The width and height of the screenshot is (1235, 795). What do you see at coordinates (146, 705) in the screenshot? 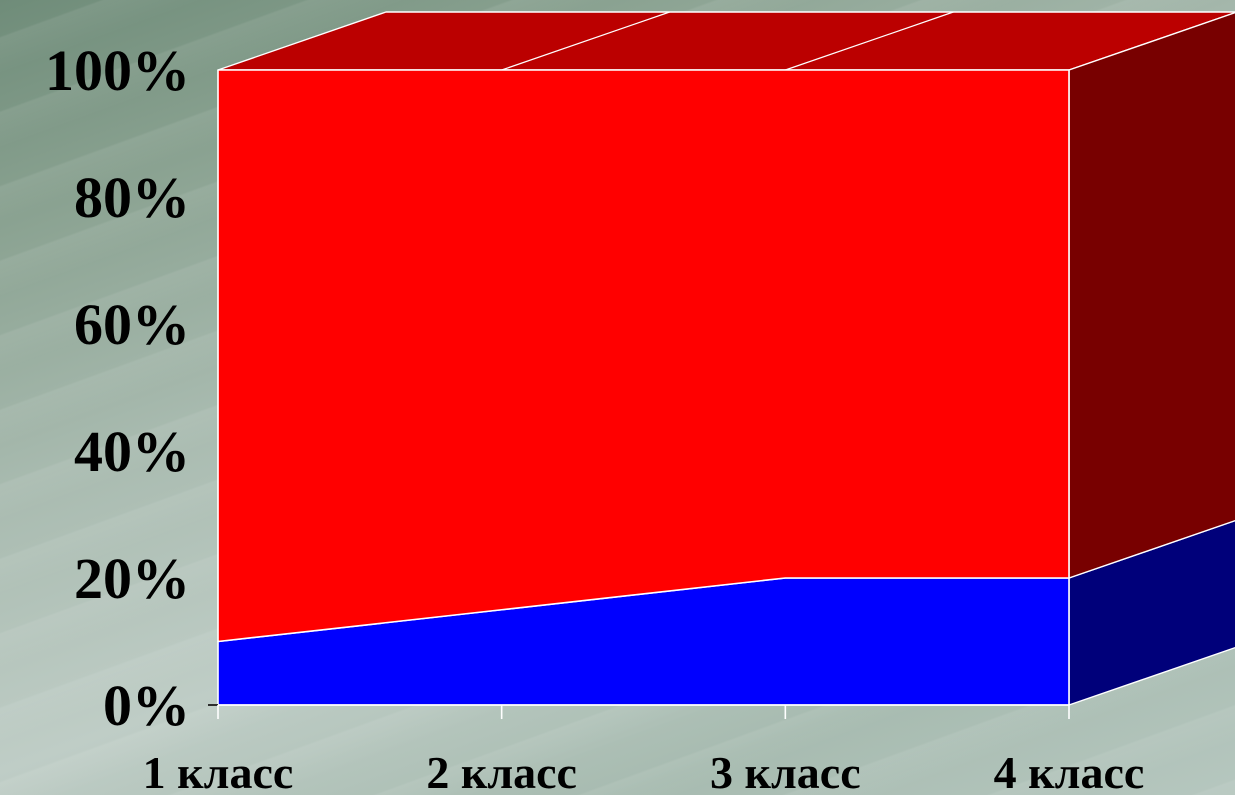
I see `y-tick-label: 0%` at bounding box center [146, 705].